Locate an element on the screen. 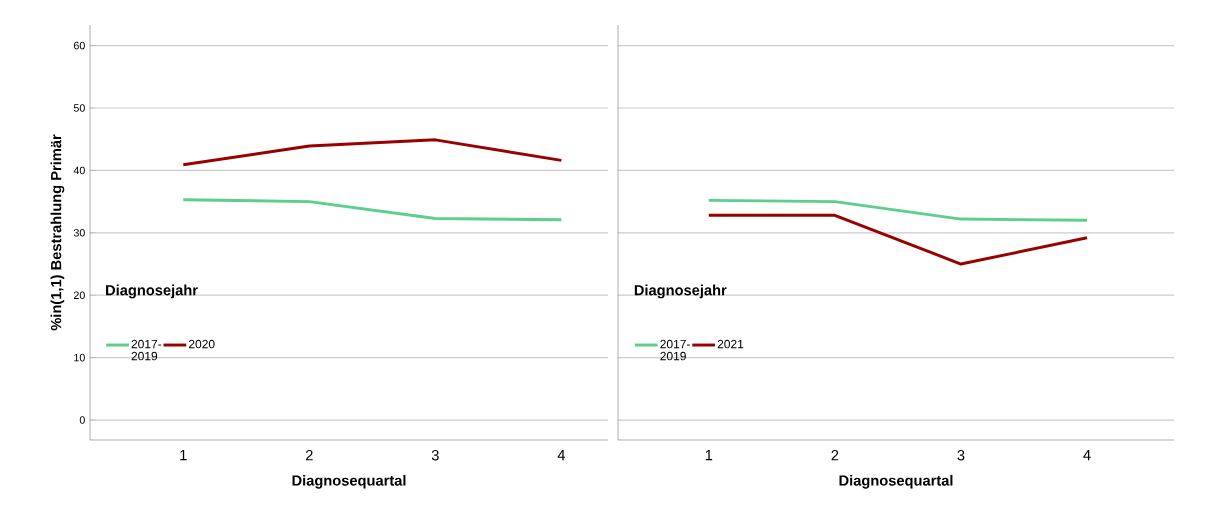  y-tick-label: 10 is located at coordinates (79, 357).